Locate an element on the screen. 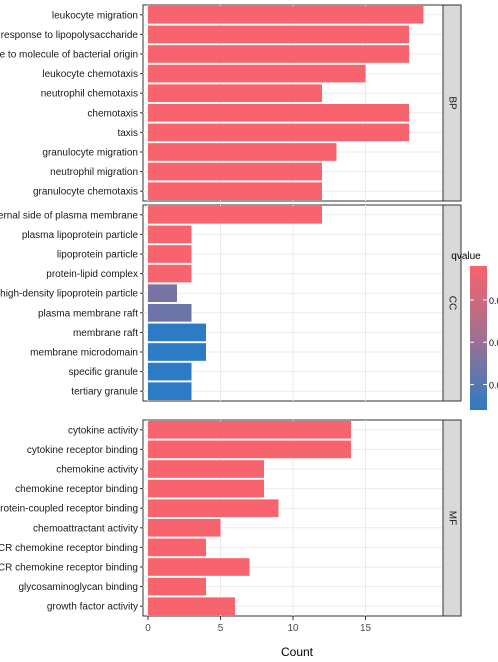 The height and width of the screenshot is (662, 498). x-axis: 0 5 10 15 is located at coordinates (258, 625).